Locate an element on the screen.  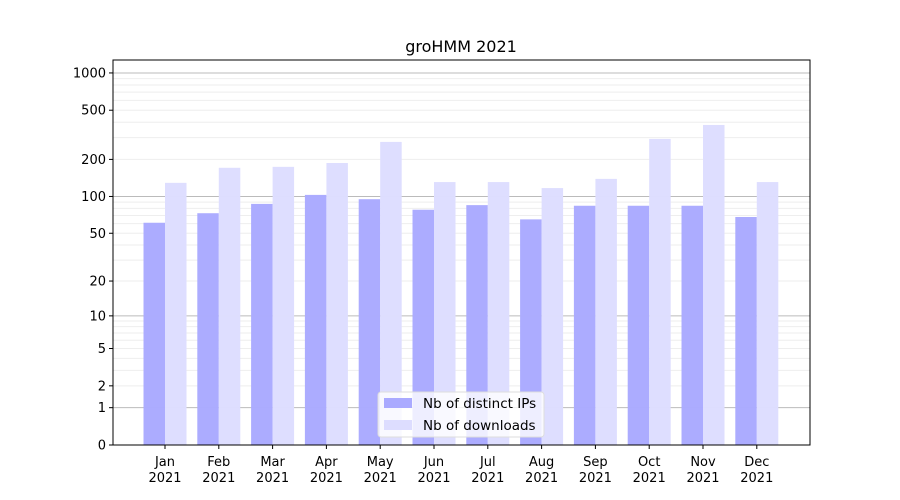
y-tick-label: 500 is located at coordinates (93, 111).